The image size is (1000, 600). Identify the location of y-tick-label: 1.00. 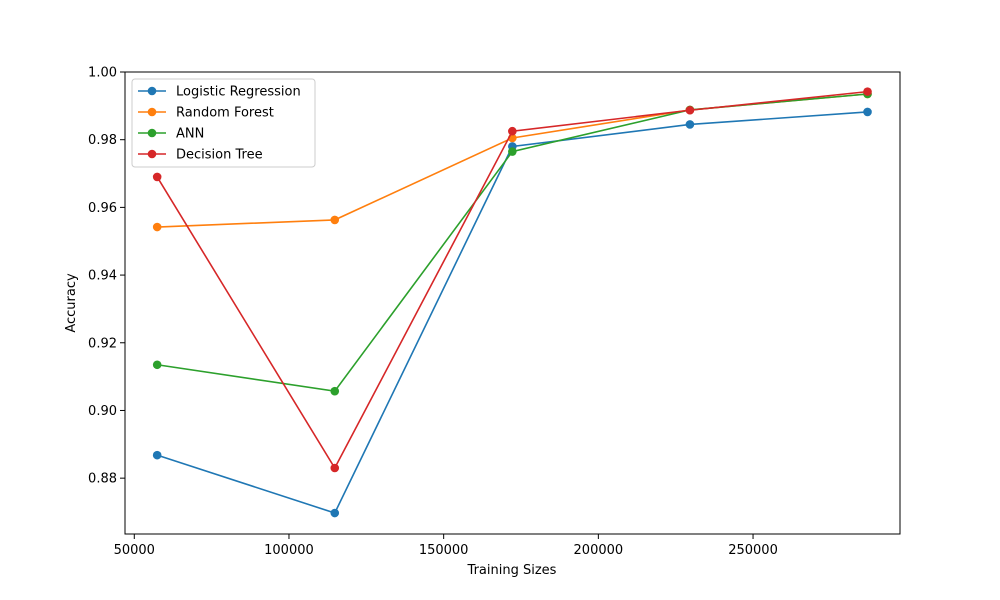
(102, 73).